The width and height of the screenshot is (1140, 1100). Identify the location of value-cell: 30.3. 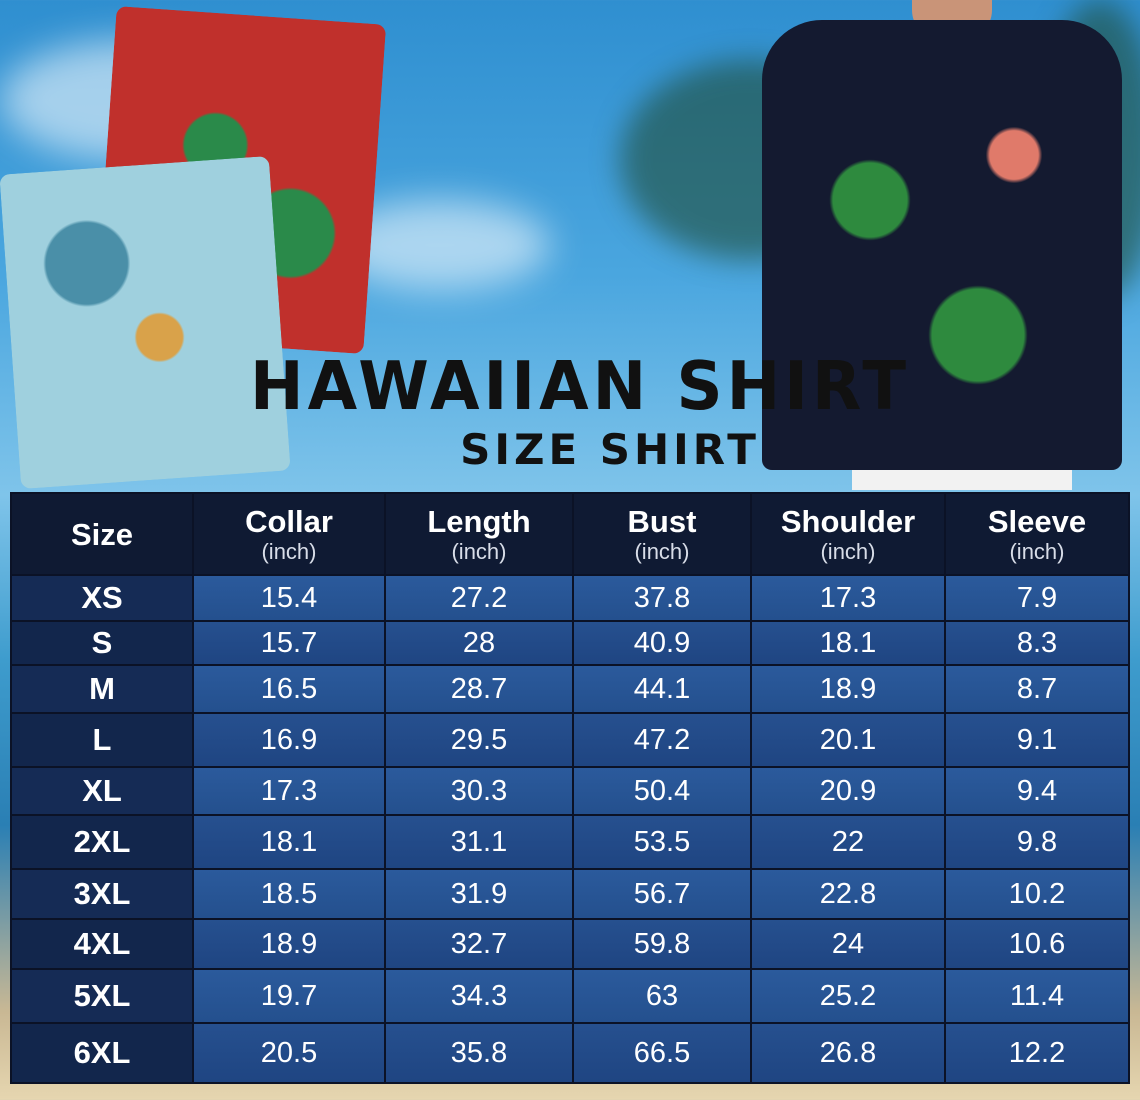
(479, 791).